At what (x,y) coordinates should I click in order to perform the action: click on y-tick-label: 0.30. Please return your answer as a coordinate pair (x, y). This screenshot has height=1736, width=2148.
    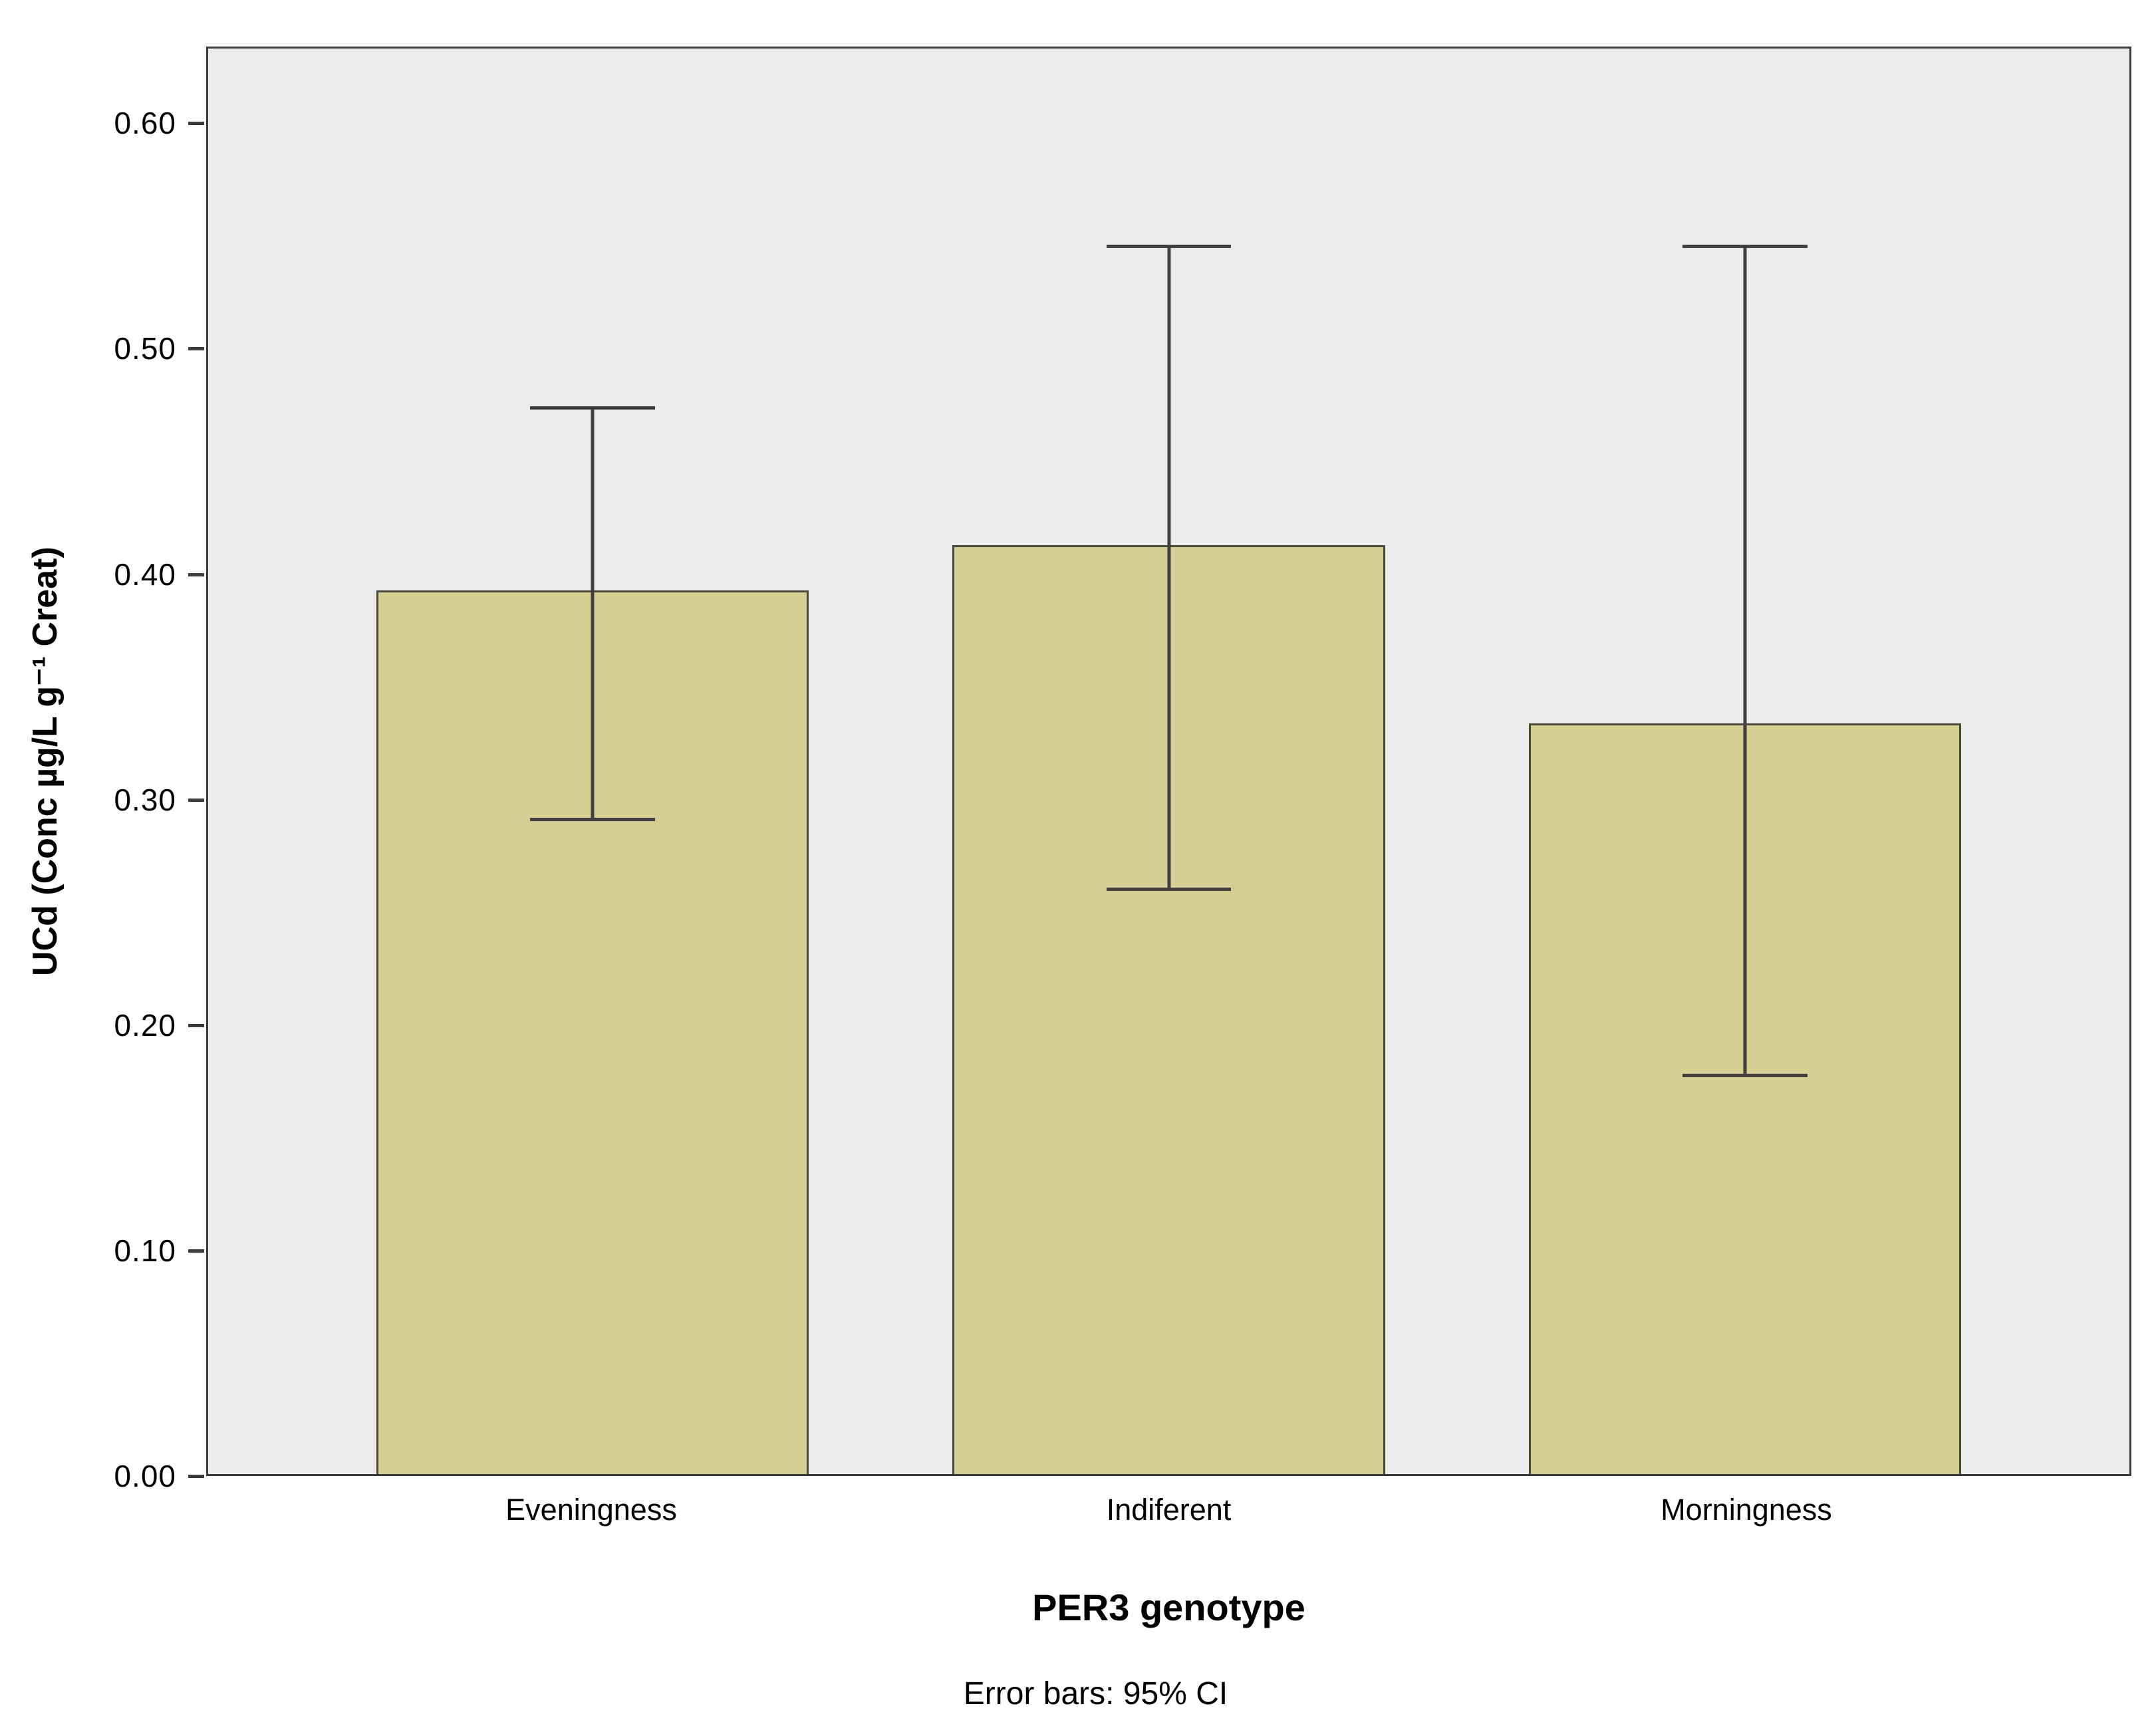
    Looking at the image, I should click on (145, 799).